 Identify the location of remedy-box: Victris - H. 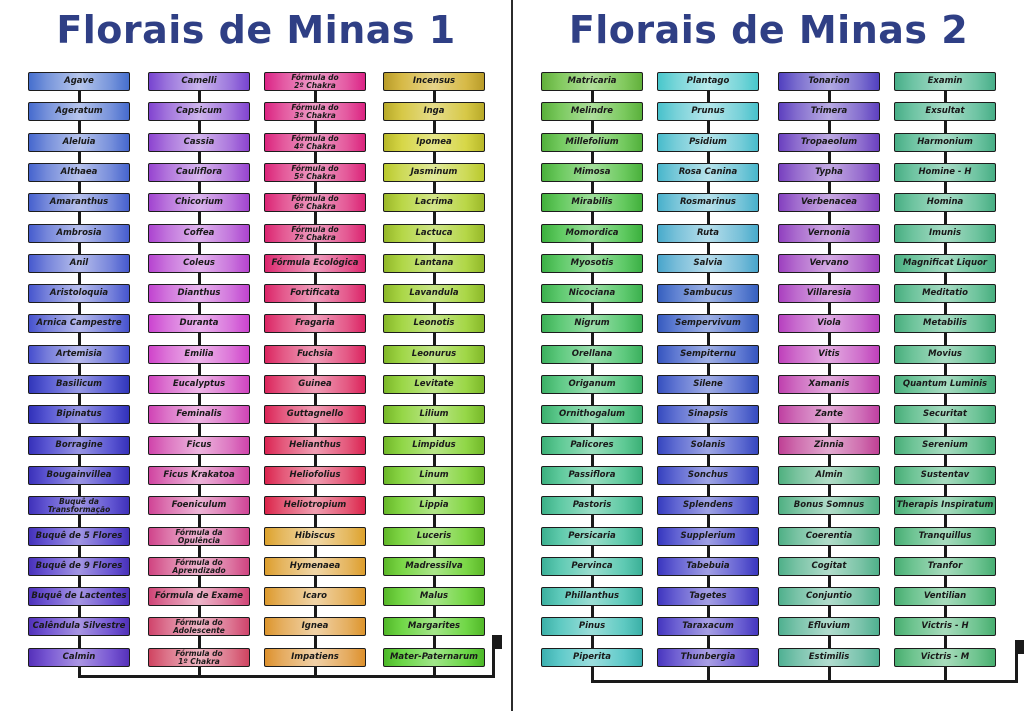
(945, 626).